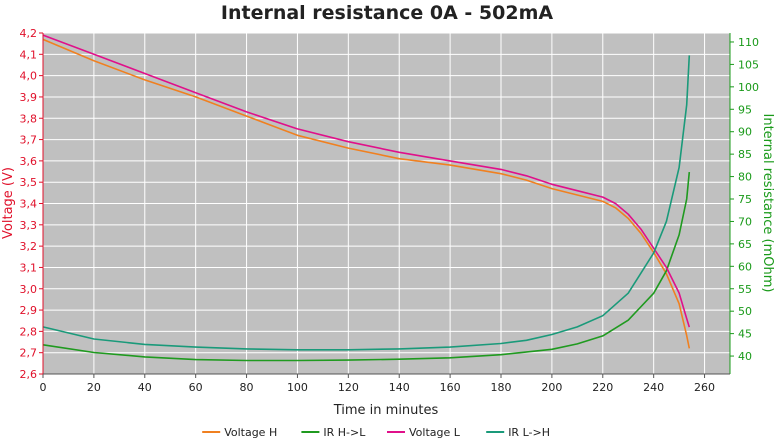 The width and height of the screenshot is (774, 444). What do you see at coordinates (29, 331) in the screenshot?
I see `y-left-tick-label: 2,8` at bounding box center [29, 331].